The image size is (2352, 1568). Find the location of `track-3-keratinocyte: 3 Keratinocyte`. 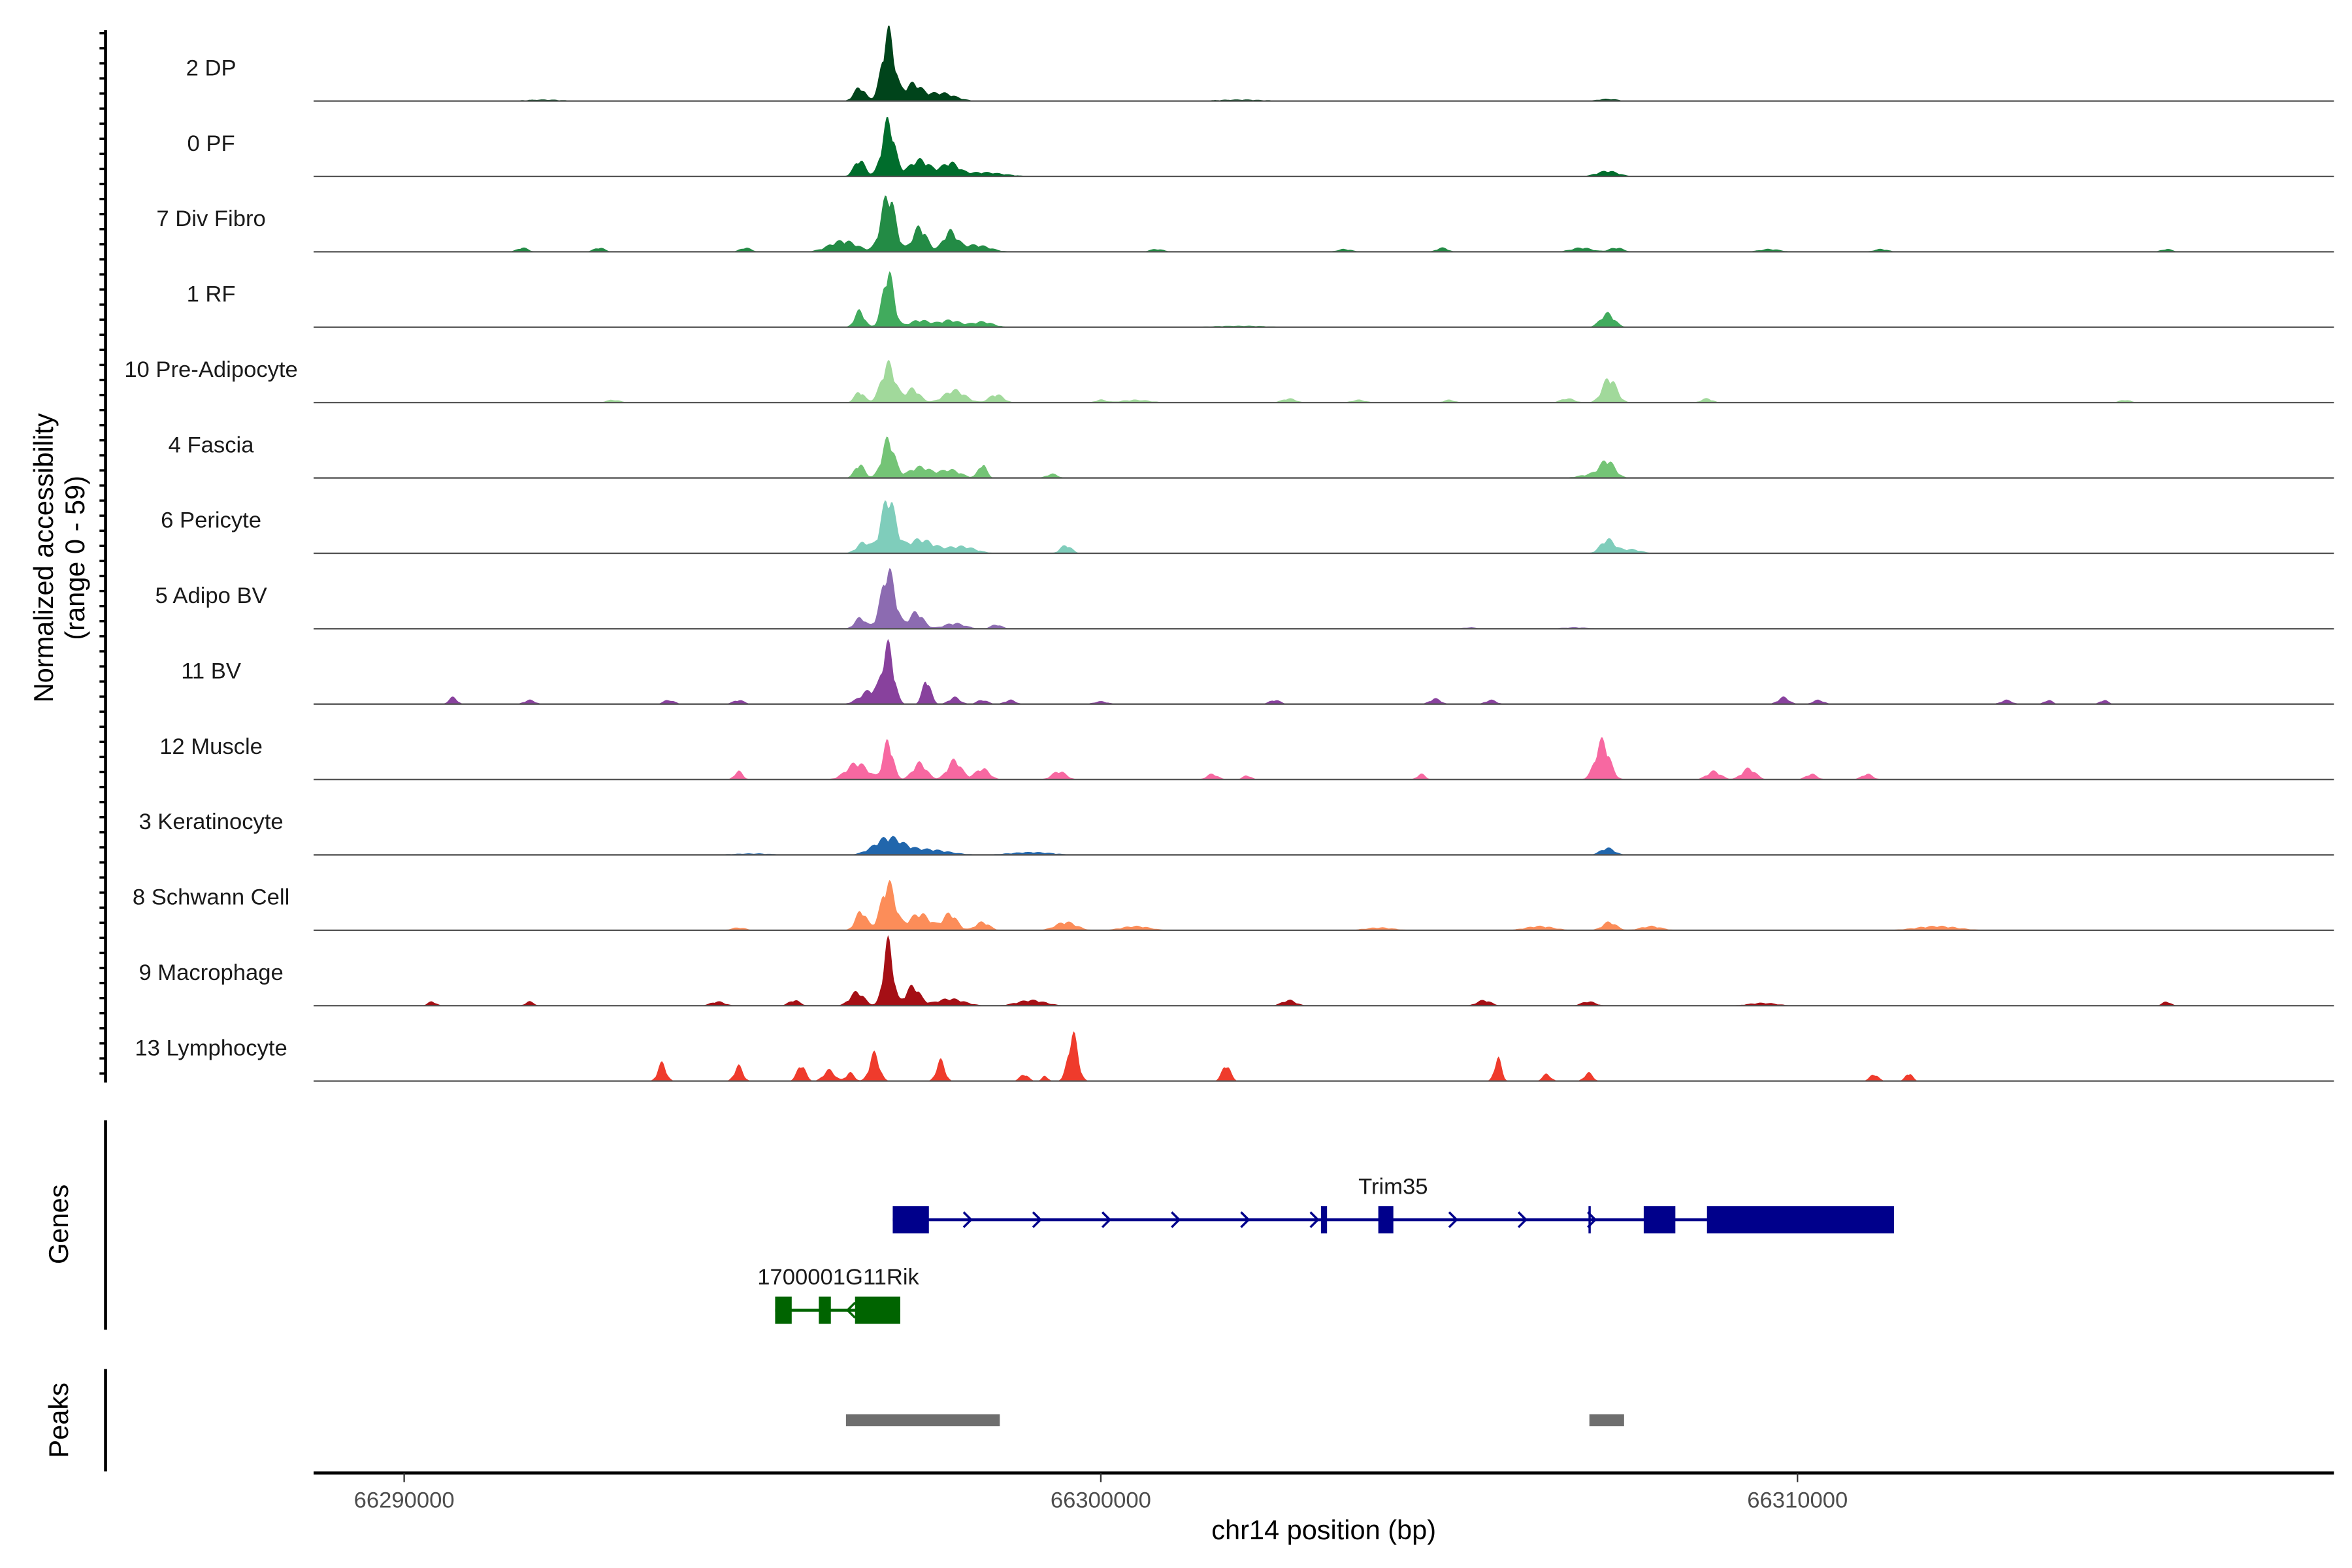

track-3-keratinocyte: 3 Keratinocyte is located at coordinates (1236, 832).